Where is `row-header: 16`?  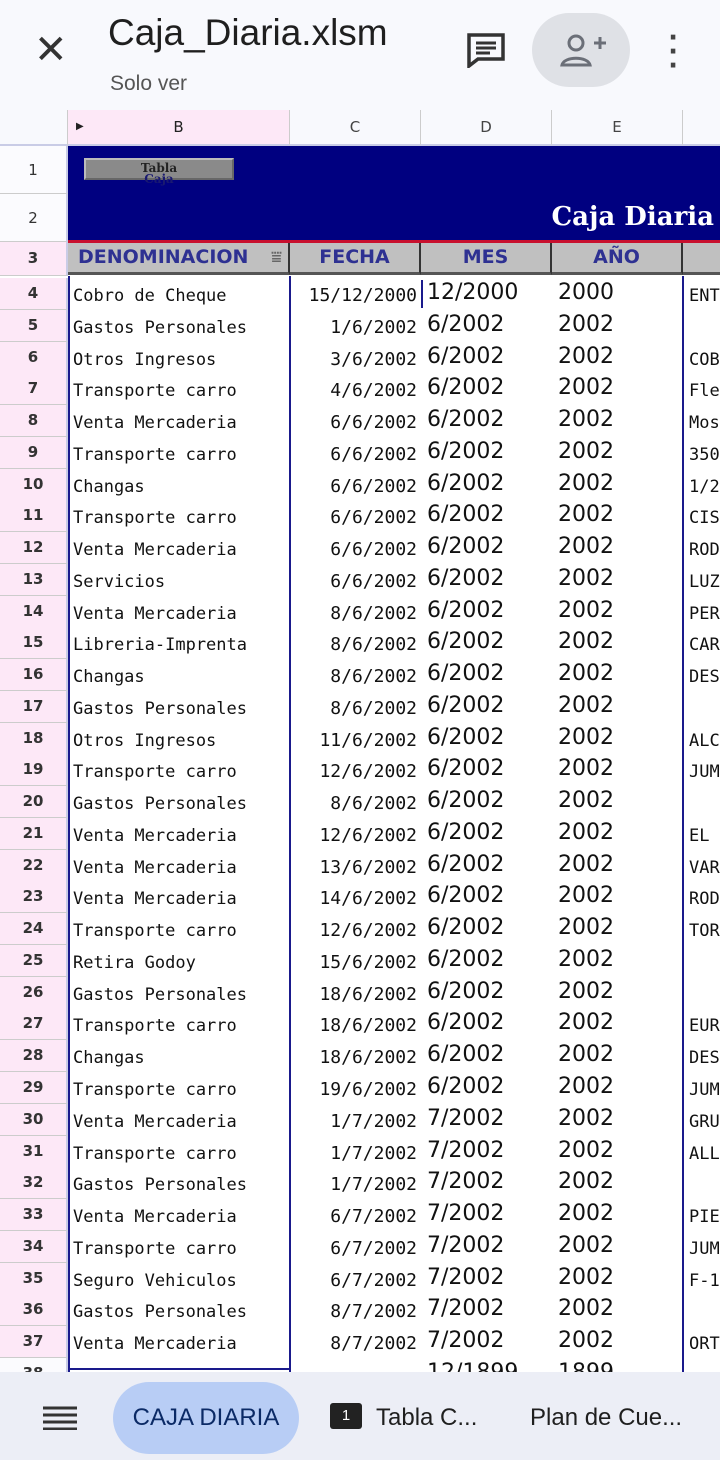
row-header: 16 is located at coordinates (34, 675).